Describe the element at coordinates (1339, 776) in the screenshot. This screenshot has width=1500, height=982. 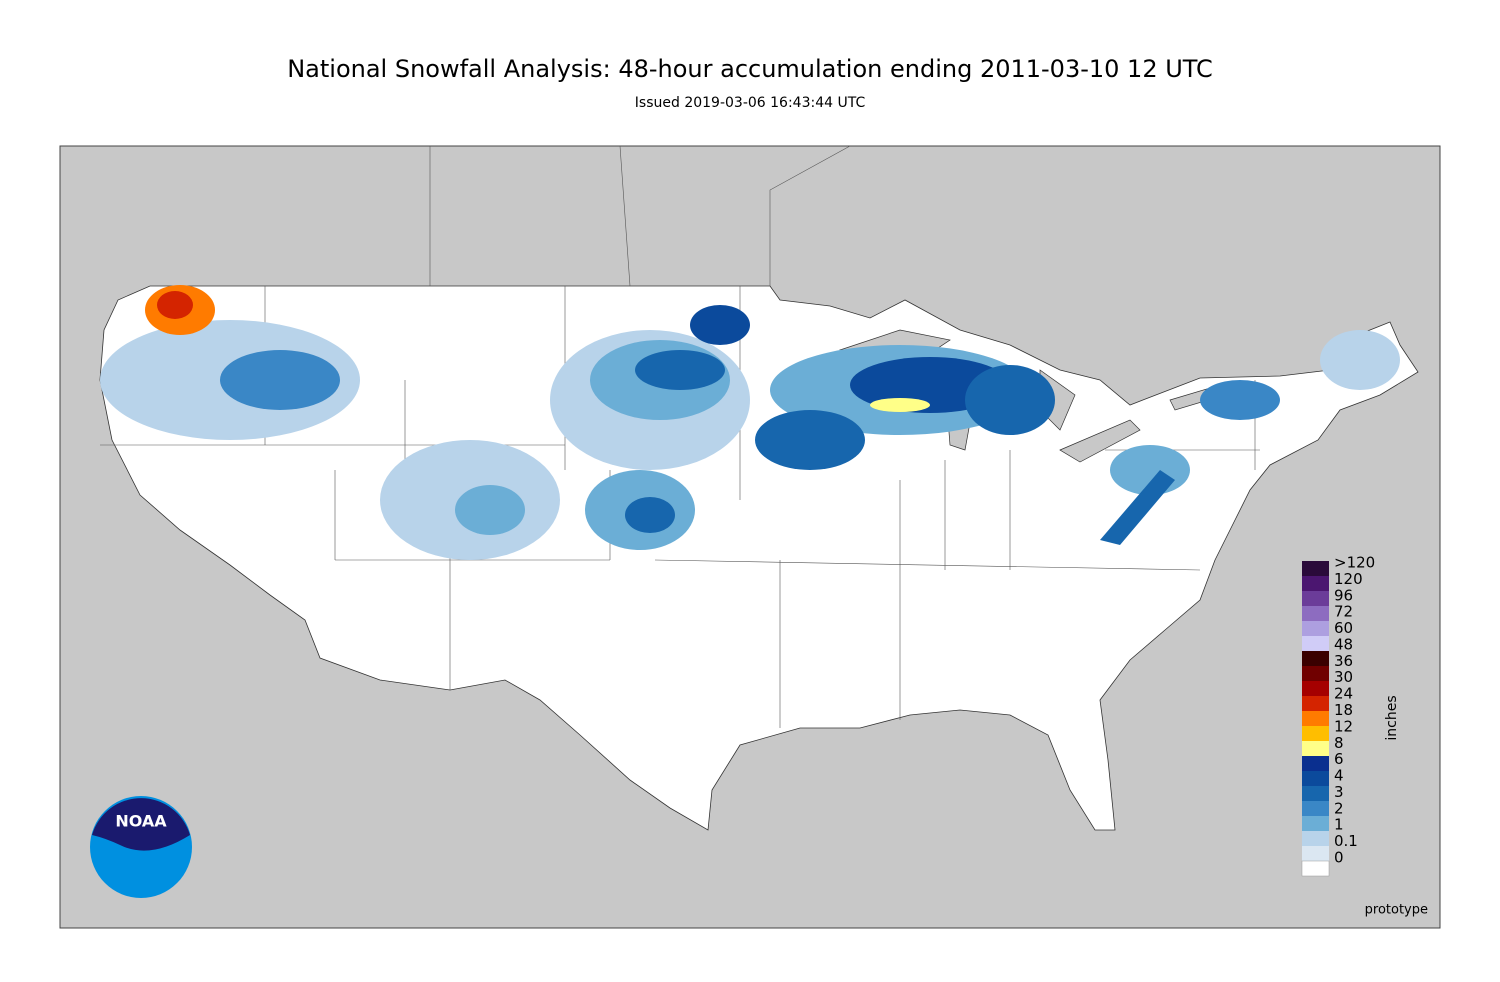
I see `legend-label: 4` at that location.